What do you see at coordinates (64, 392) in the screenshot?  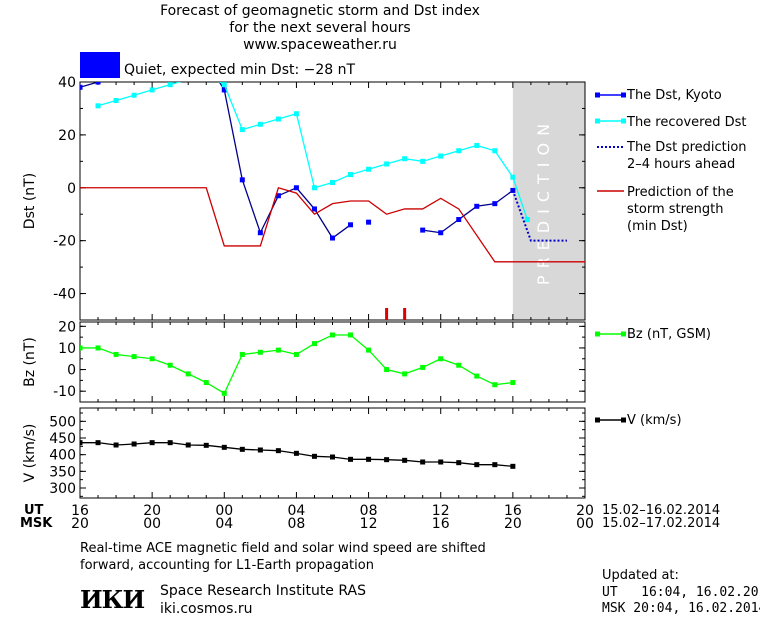 I see `y-tick-label: -10` at bounding box center [64, 392].